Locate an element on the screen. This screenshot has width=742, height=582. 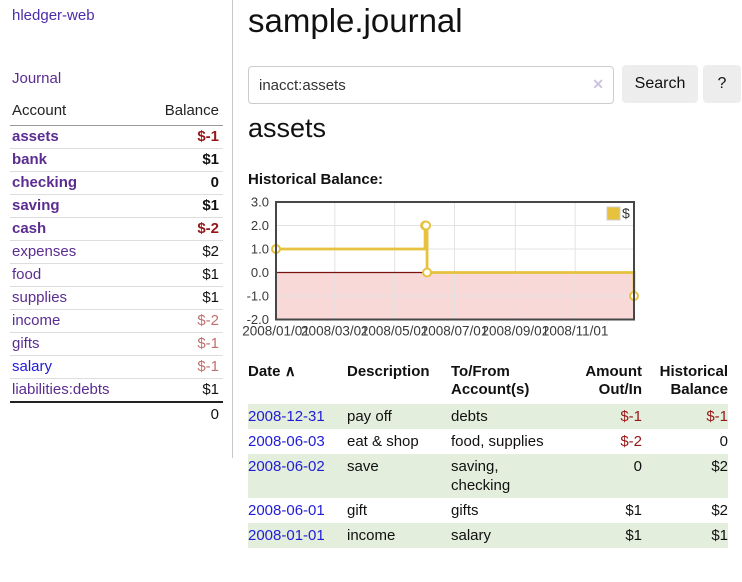
legend-label: $ is located at coordinates (626, 213).